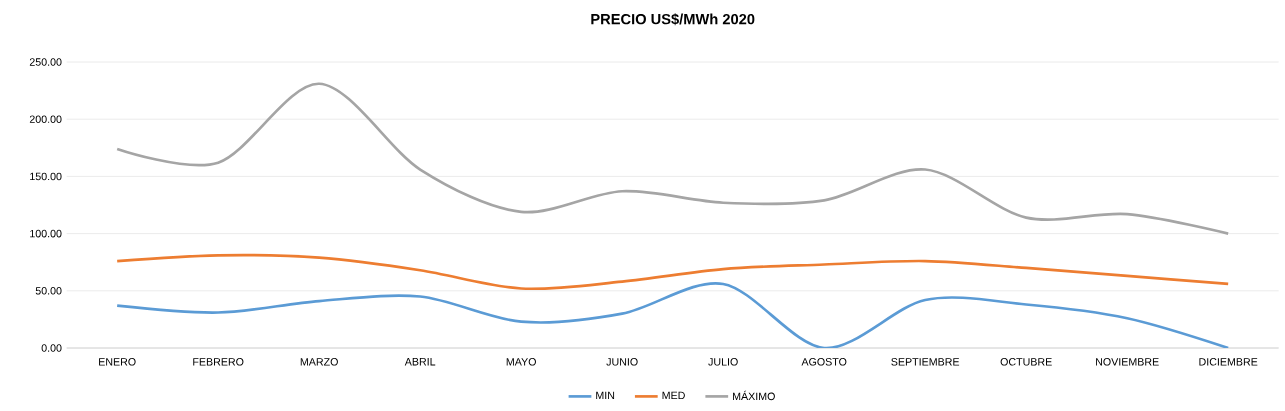  Describe the element at coordinates (673, 395) in the screenshot. I see `legend-label: MED` at that location.